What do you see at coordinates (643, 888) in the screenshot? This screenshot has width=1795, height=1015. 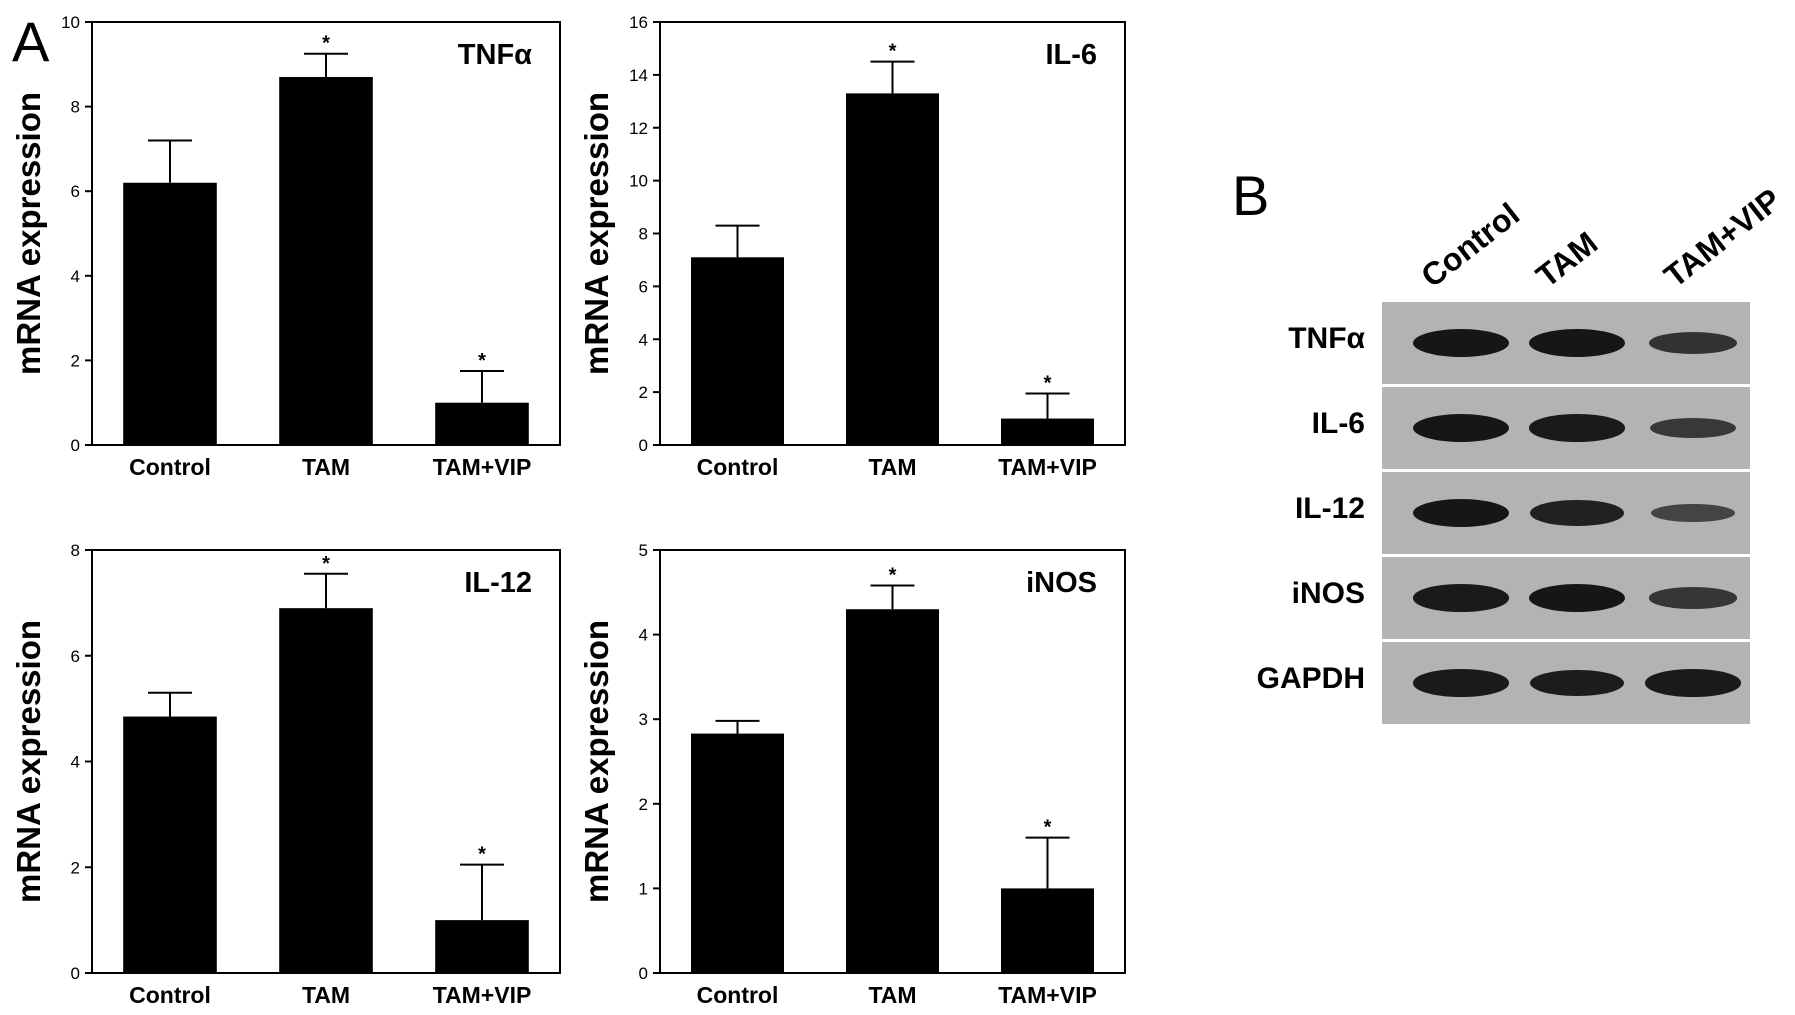 I see `y-tick-label: 1` at bounding box center [643, 888].